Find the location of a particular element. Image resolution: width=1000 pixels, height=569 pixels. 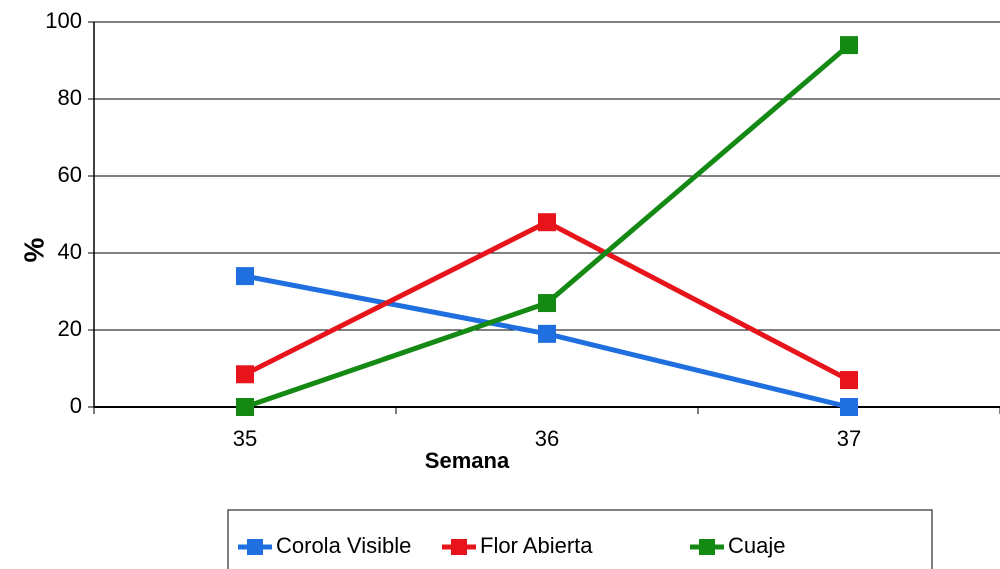

y-tick-label: 100 is located at coordinates (63, 20).